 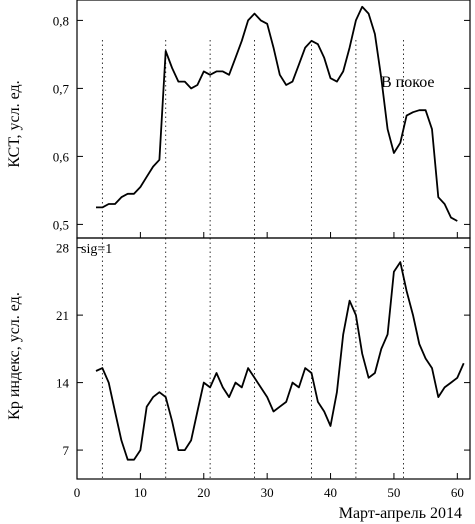 What do you see at coordinates (66, 450) in the screenshot?
I see `bottom-y-tick-label: 7` at bounding box center [66, 450].